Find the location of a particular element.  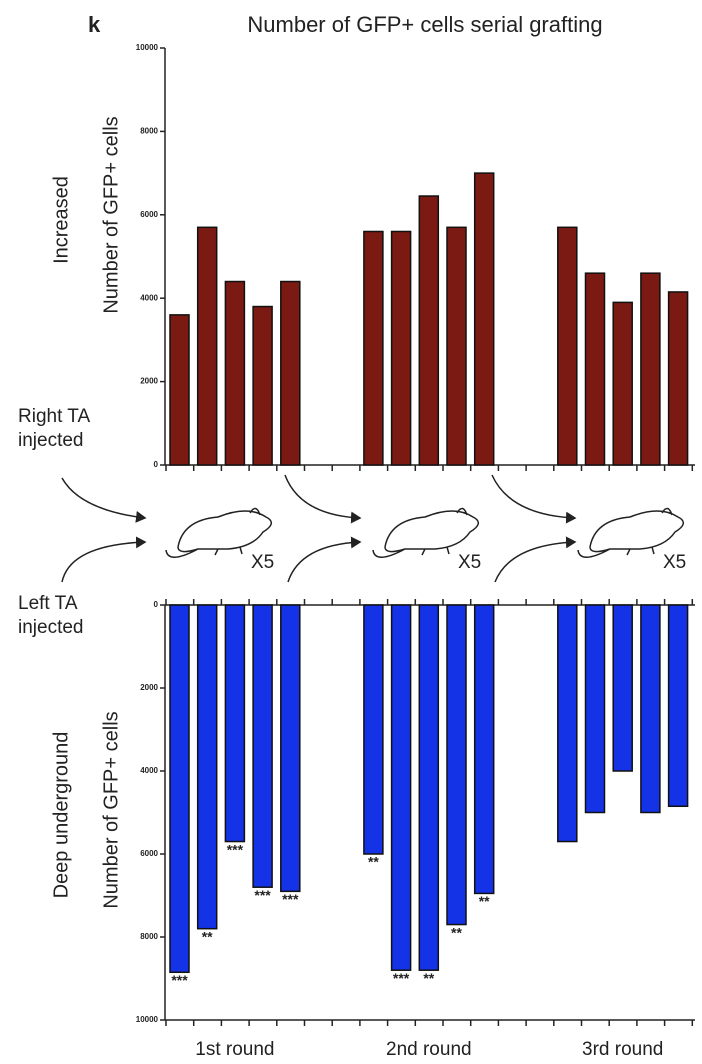

injection-label: Right TA injected is located at coordinates (54, 428).